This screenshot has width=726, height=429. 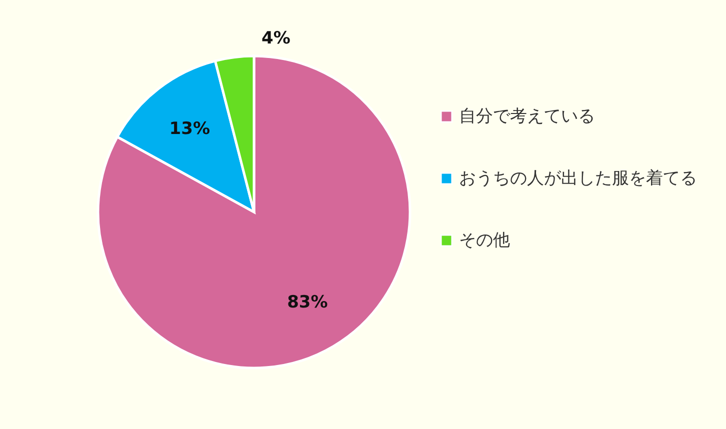 I want to click on legend-label: その他, so click(x=484, y=240).